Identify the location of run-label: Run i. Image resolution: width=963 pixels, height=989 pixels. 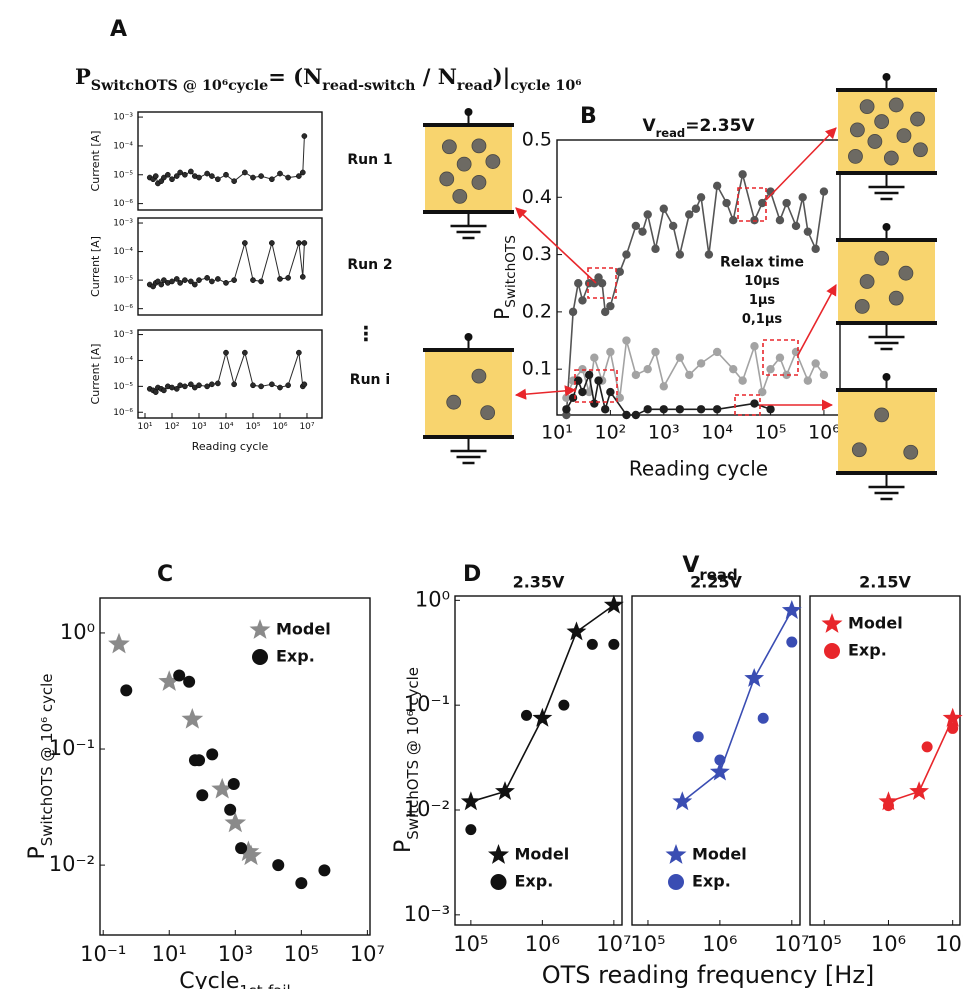
(370, 380).